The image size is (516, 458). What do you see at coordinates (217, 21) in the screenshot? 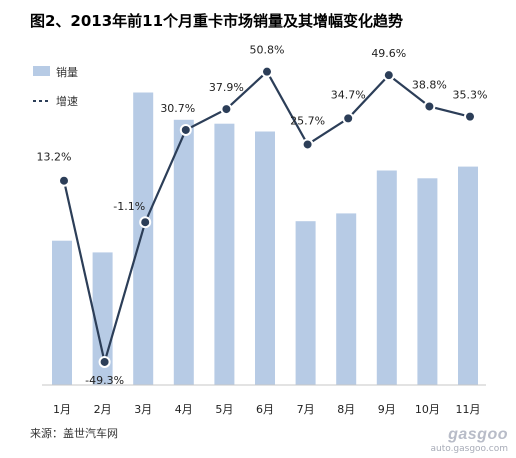
I see `chart-title: 图2、2013年前11个月重卡市场销量及其增幅变化趋势` at bounding box center [217, 21].